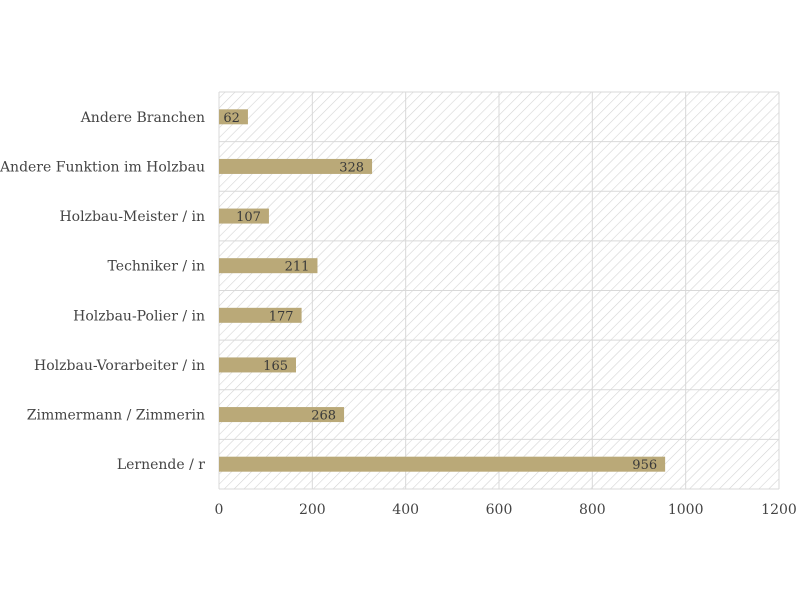  What do you see at coordinates (116, 416) in the screenshot?
I see `category-label-6: Zimmermann / Zimmerin` at bounding box center [116, 416].